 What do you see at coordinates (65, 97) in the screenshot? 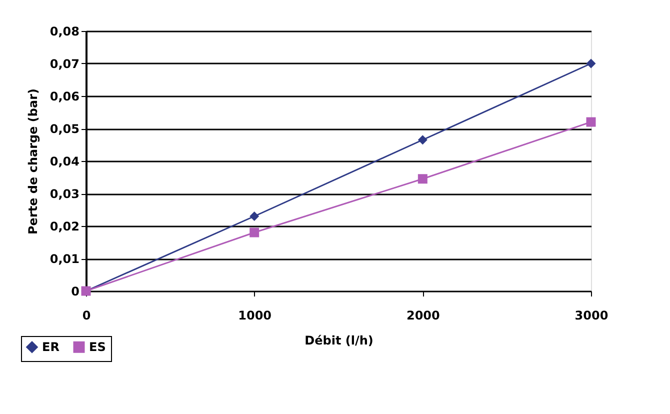
I see `y-tick-label: 0,06` at bounding box center [65, 97].